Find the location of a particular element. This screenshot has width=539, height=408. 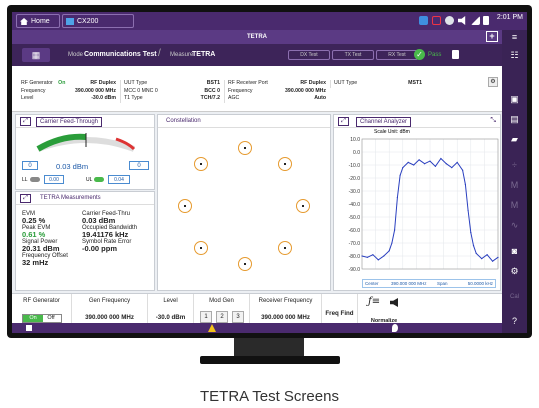

freq-find-button: Freq Find is located at coordinates (340, 313).